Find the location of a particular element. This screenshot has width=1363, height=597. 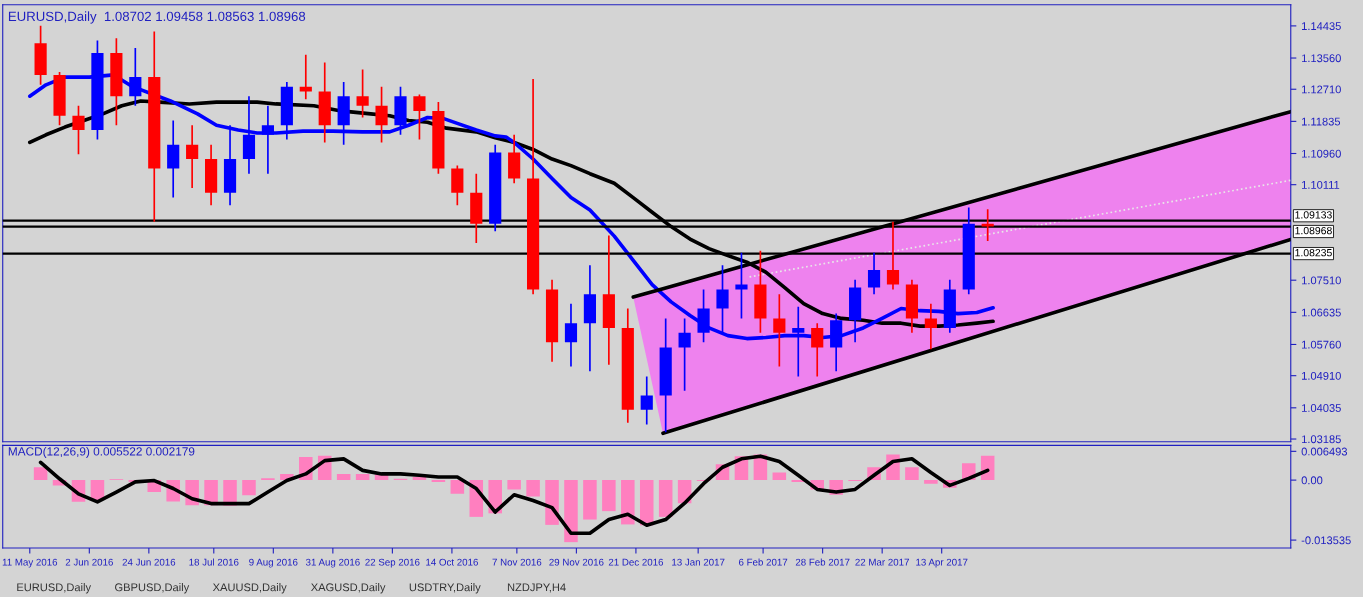

x-tick-label: 22 Sep 2016 is located at coordinates (392, 563).